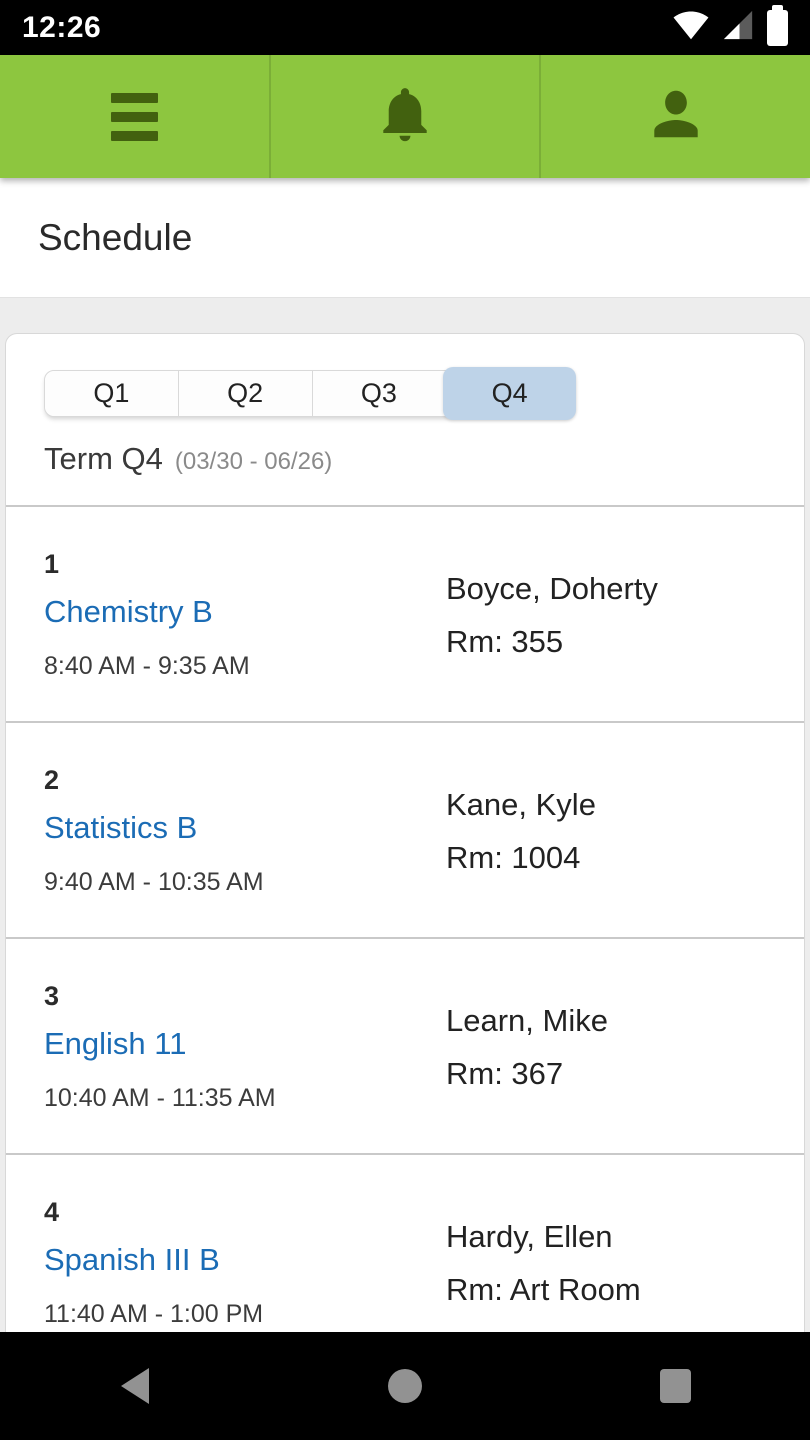  I want to click on recents-icon, so click(675, 1386).